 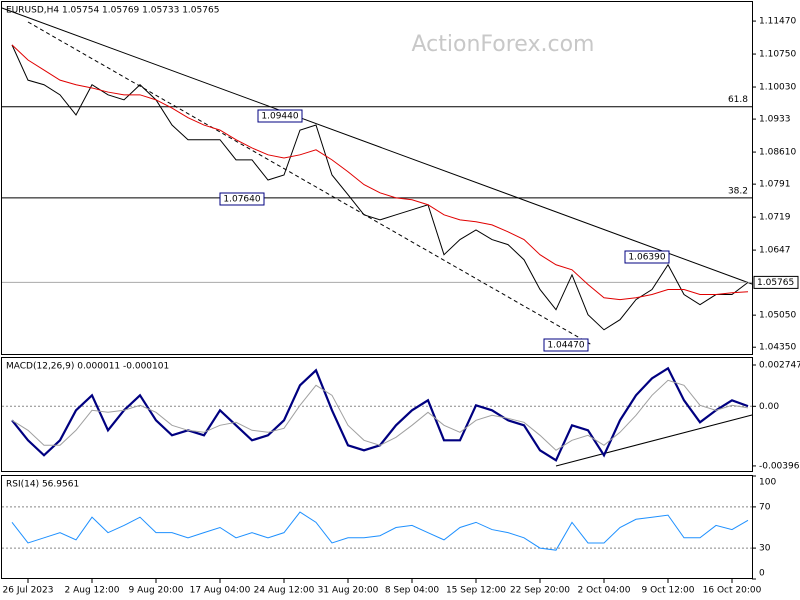 What do you see at coordinates (762, 574) in the screenshot?
I see `y-tick-label: 0` at bounding box center [762, 574].